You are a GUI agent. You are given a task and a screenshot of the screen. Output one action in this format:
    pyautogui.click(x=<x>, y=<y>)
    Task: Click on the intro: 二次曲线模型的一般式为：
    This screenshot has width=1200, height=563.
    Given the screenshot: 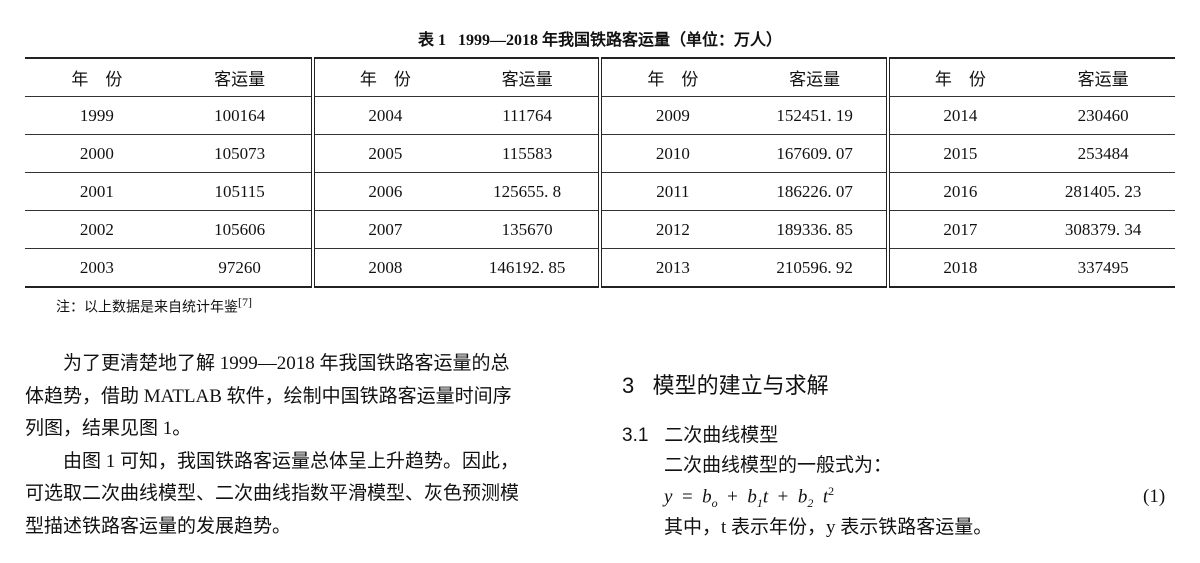 What is the action you would take?
    pyautogui.click(x=778, y=465)
    